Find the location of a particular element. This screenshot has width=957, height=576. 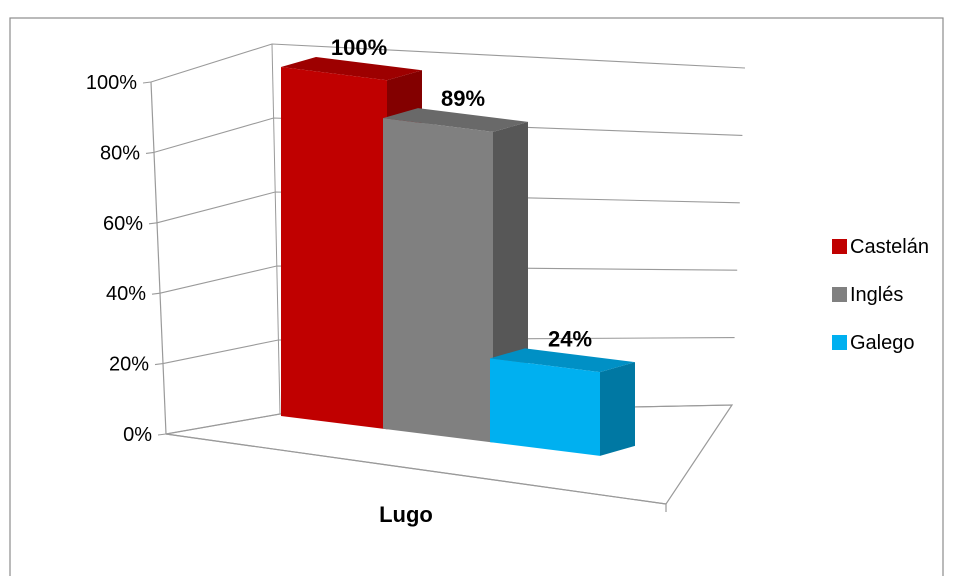

legend-item: Castelán is located at coordinates (880, 247).